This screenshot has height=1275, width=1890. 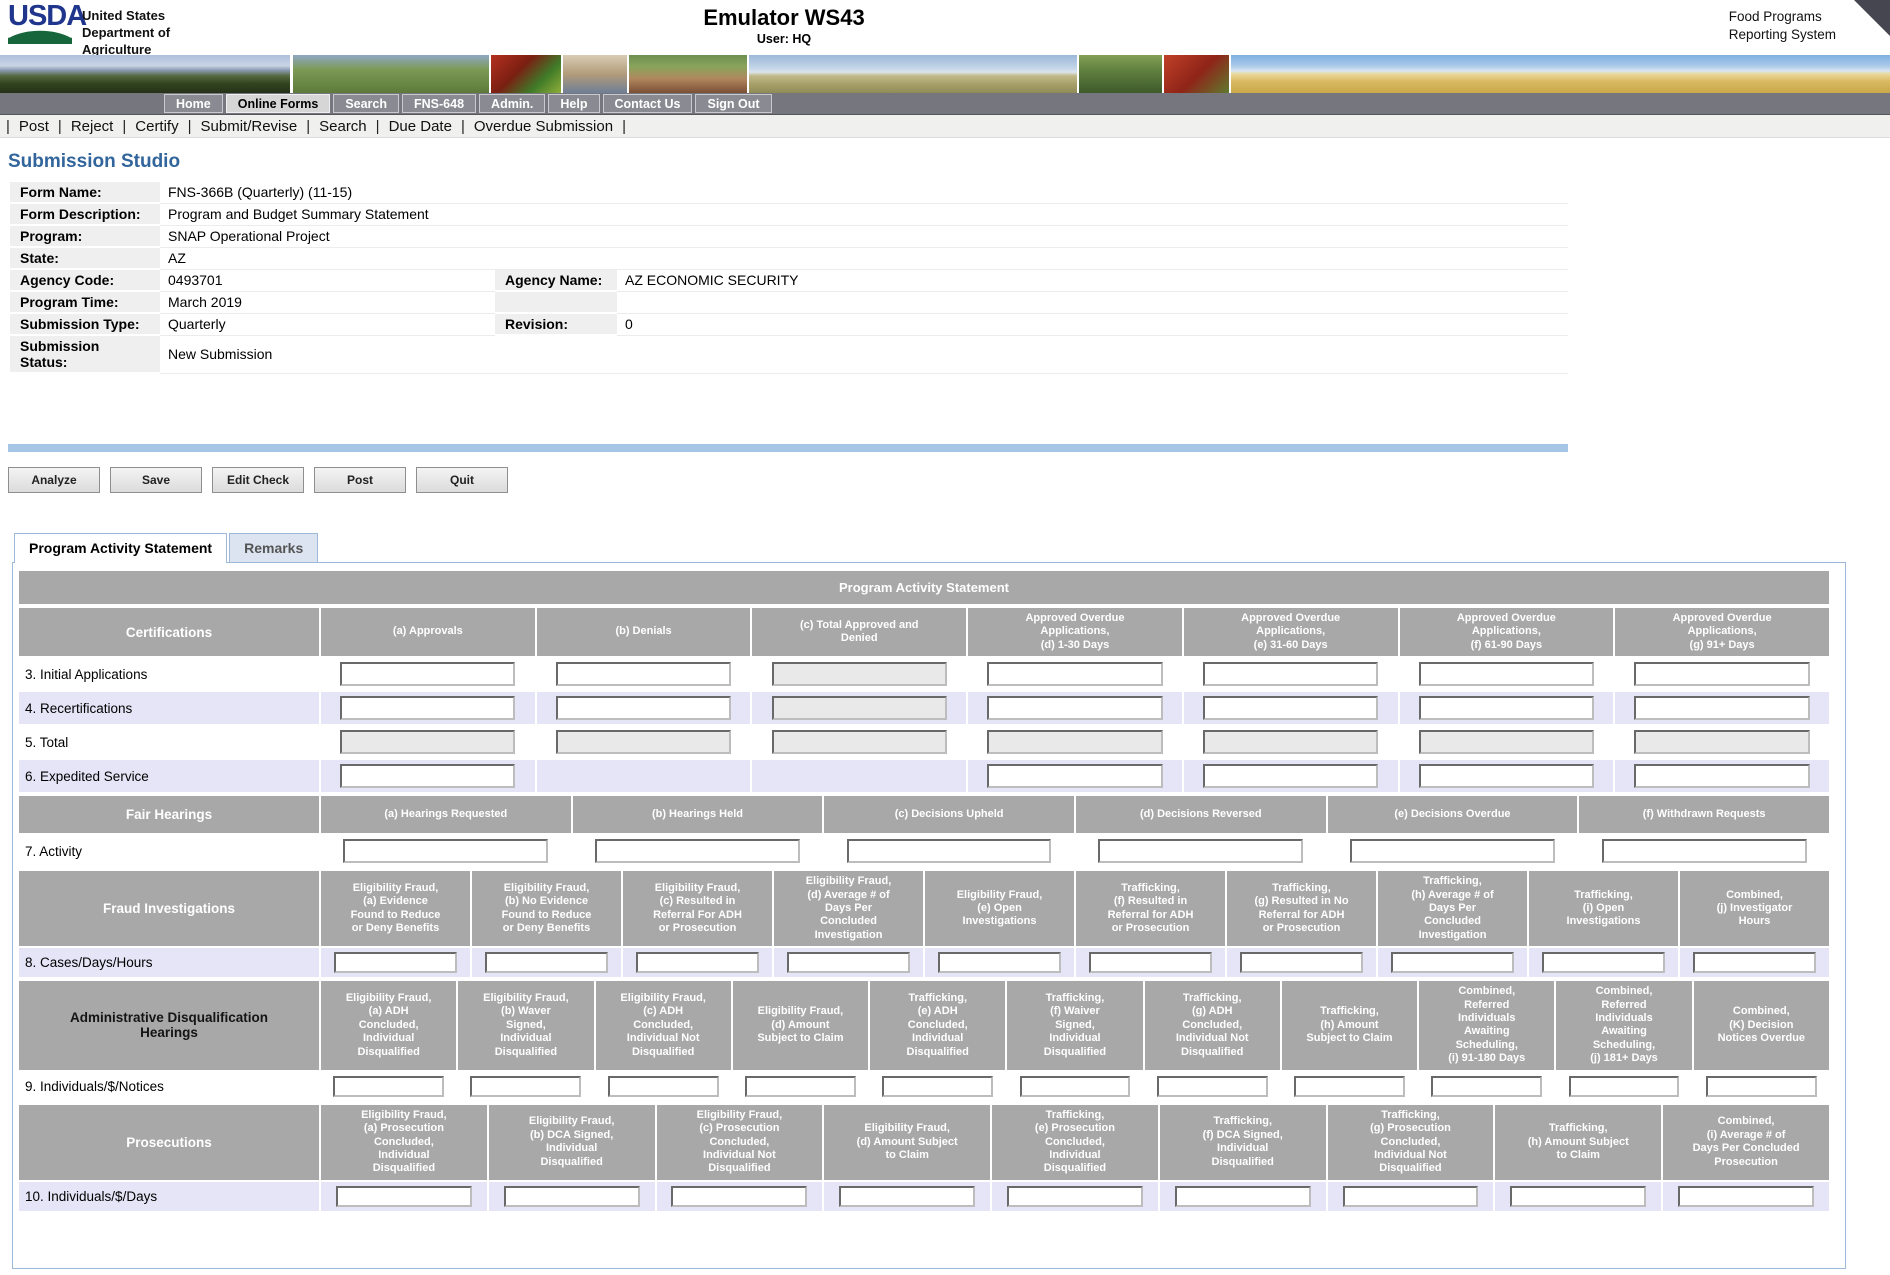 What do you see at coordinates (1624, 1086) in the screenshot?
I see `cell-input-9j` at bounding box center [1624, 1086].